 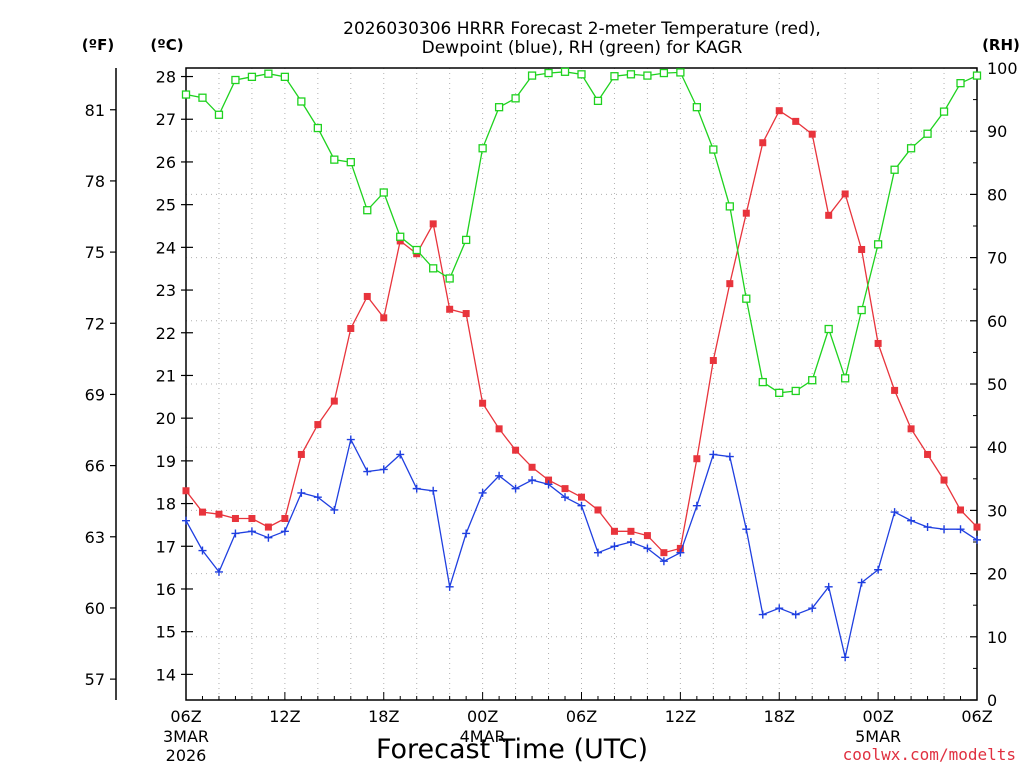 I want to click on x-tick-label: 00Z, so click(x=482, y=716).